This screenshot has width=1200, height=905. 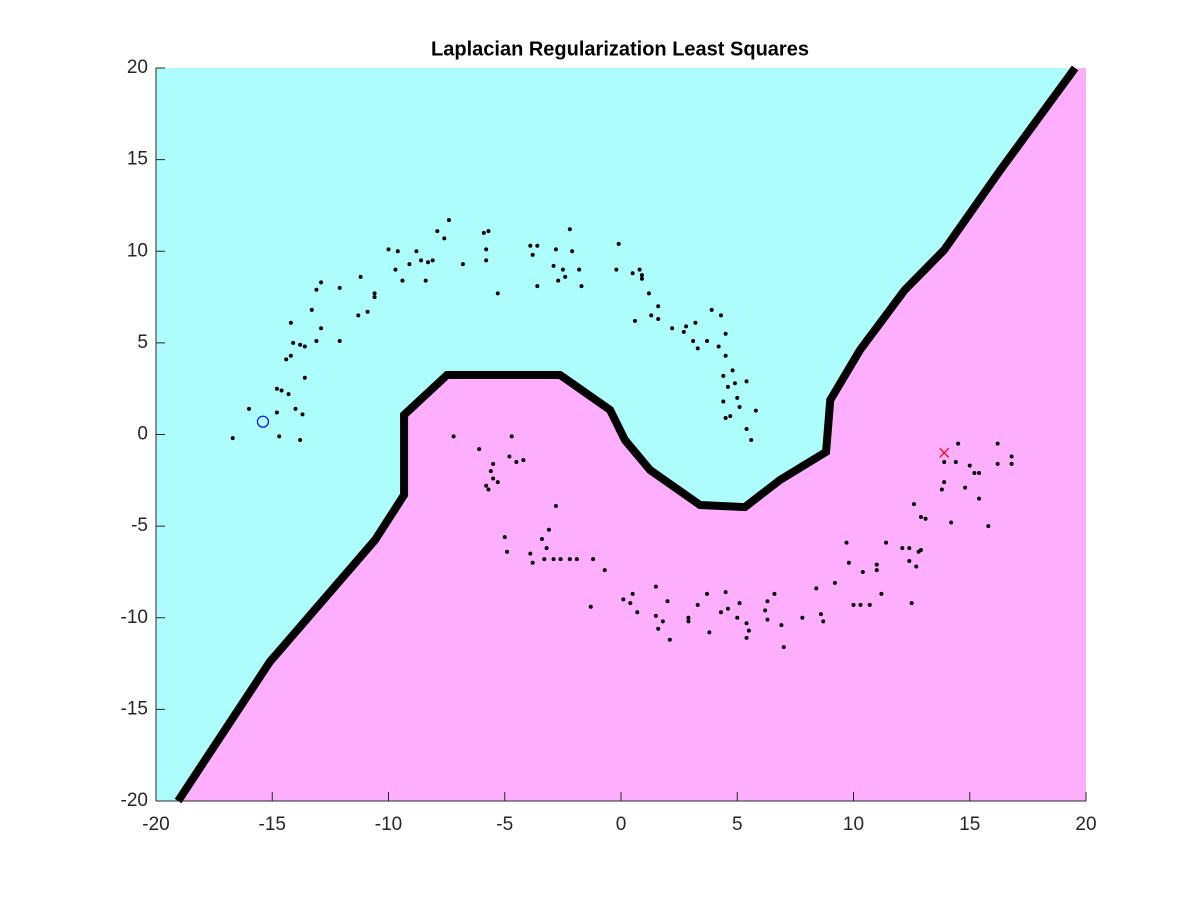 What do you see at coordinates (137, 159) in the screenshot?
I see `y-tick-label: 15` at bounding box center [137, 159].